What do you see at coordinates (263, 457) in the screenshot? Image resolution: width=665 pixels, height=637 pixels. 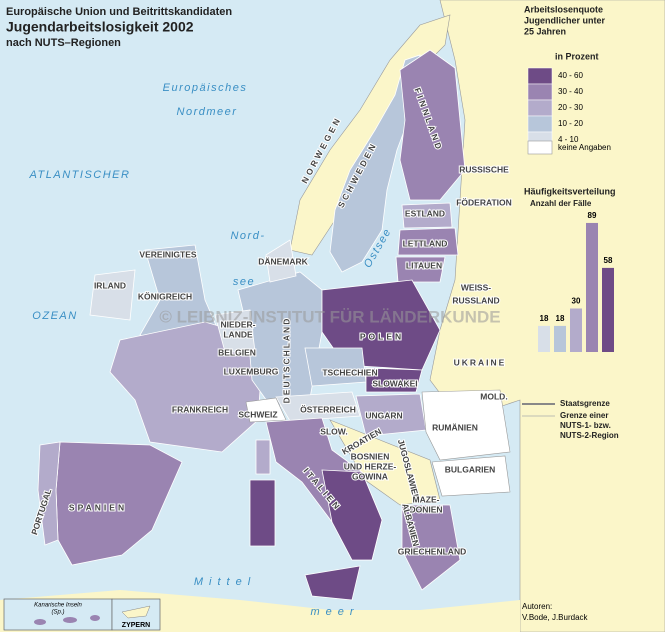 I see `corsica` at bounding box center [263, 457].